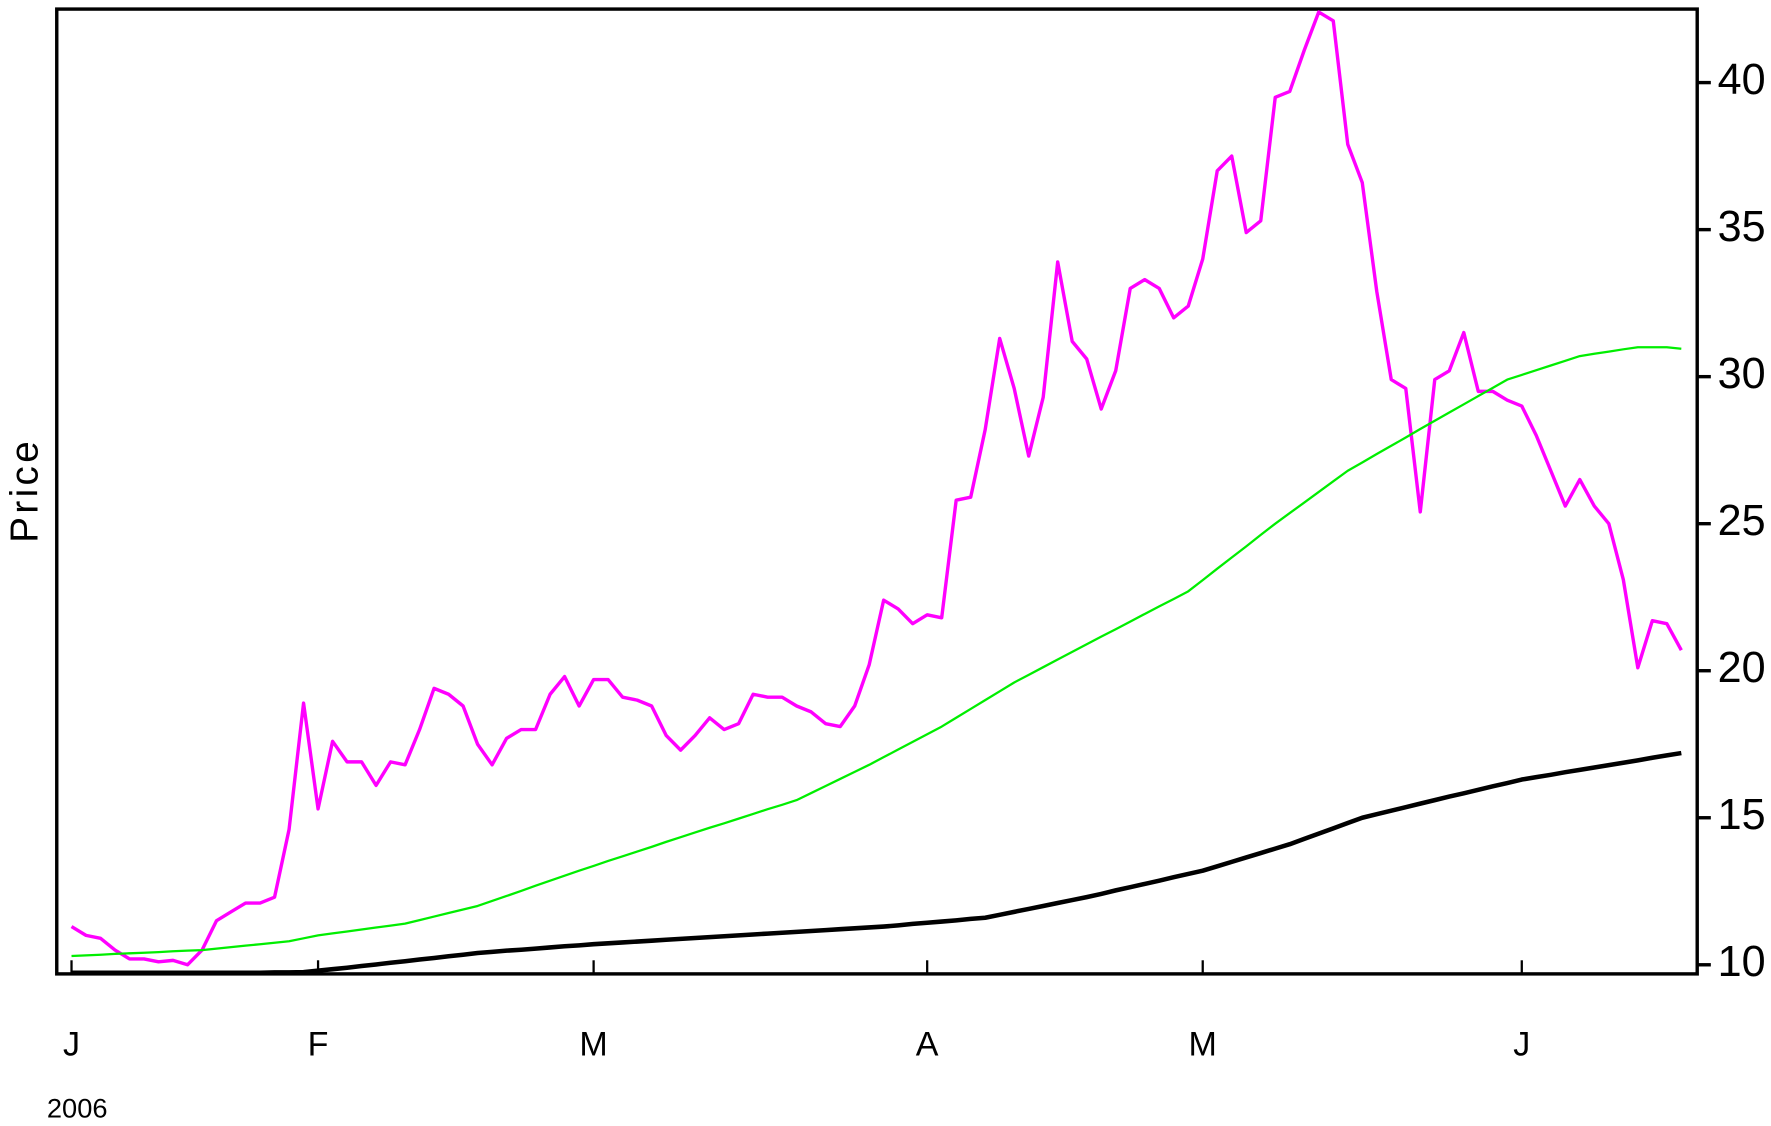 This screenshot has width=1771, height=1126. I want to click on x-tick-label: A, so click(927, 1045).